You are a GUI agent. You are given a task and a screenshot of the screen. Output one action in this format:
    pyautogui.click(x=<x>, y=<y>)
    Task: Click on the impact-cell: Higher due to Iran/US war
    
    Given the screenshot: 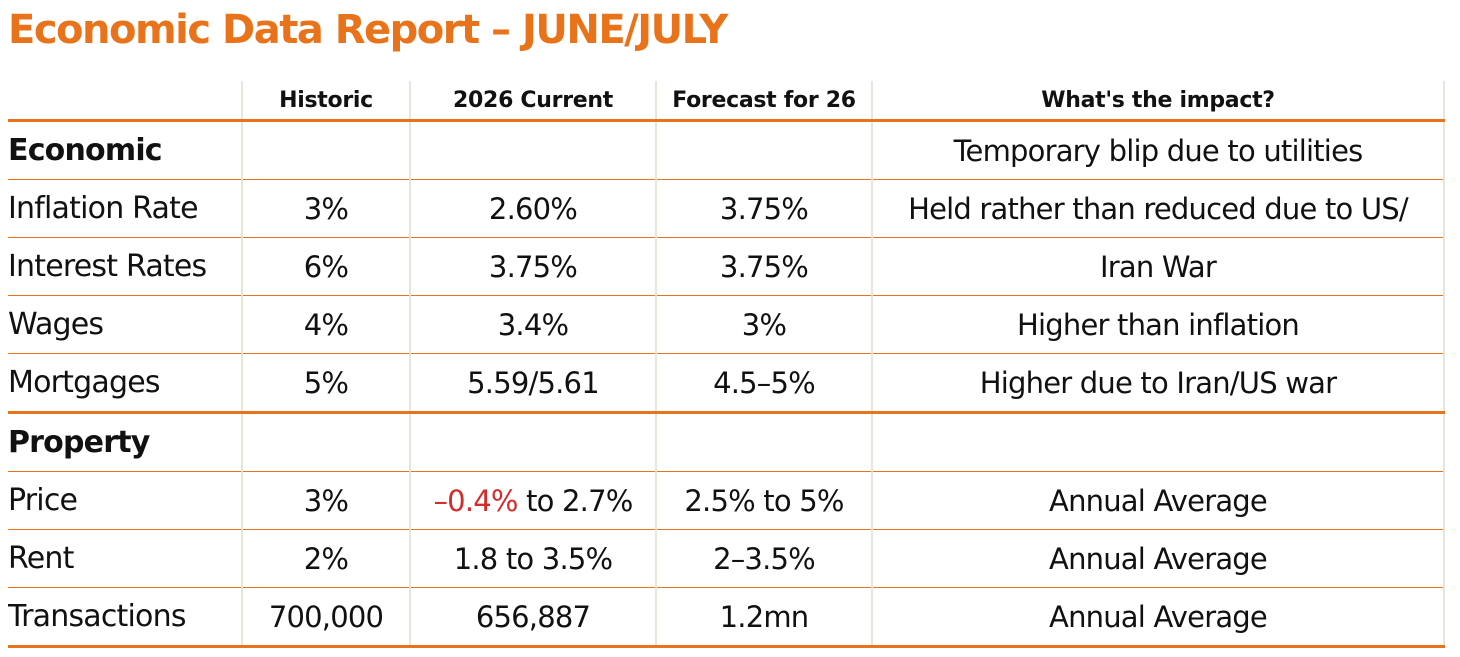 What is the action you would take?
    pyautogui.click(x=1158, y=383)
    